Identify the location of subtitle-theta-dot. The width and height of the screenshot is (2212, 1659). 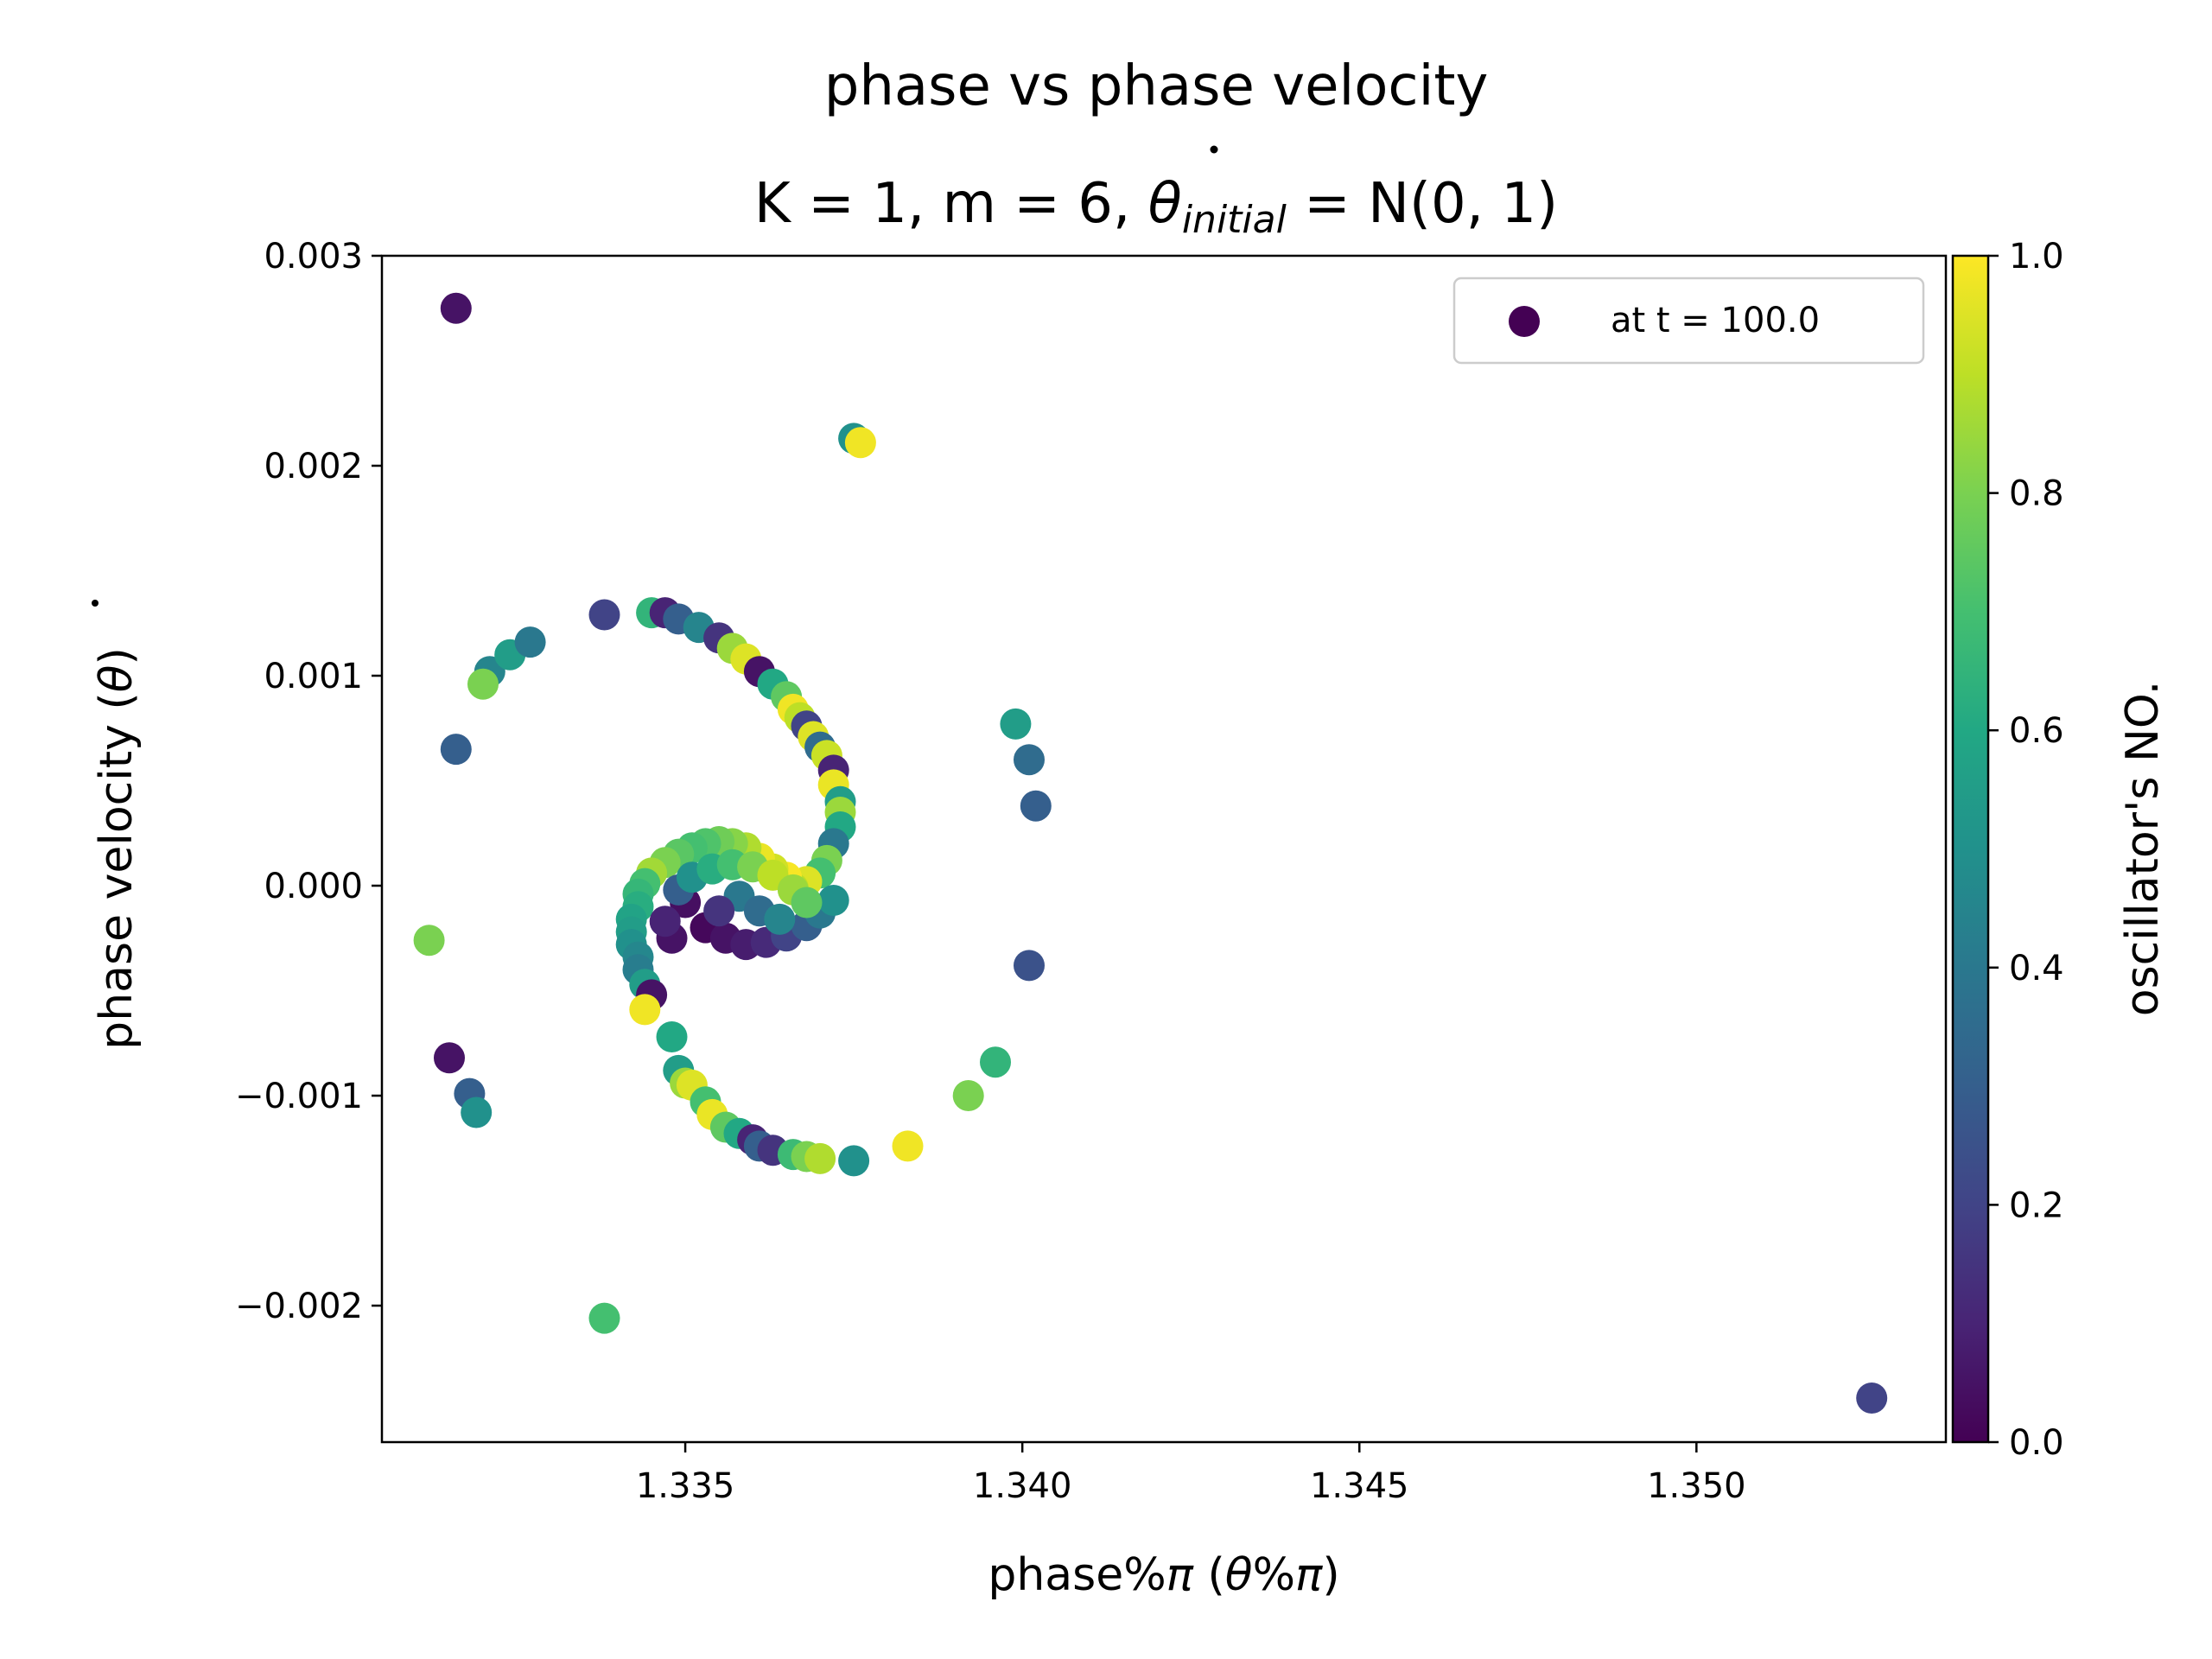
(1214, 149).